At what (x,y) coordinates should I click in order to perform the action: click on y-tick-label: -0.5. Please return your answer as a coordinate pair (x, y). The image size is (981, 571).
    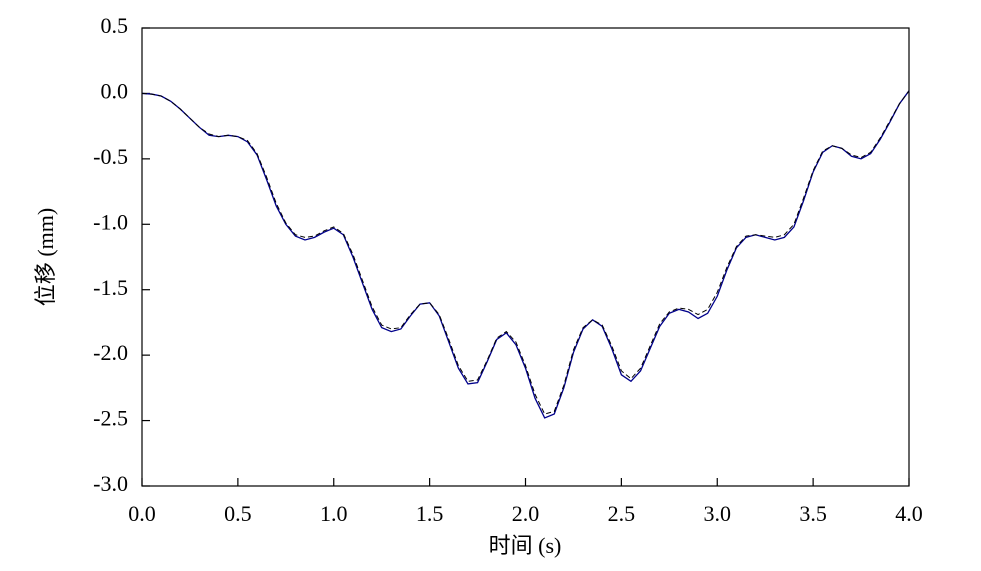
    Looking at the image, I should click on (110, 156).